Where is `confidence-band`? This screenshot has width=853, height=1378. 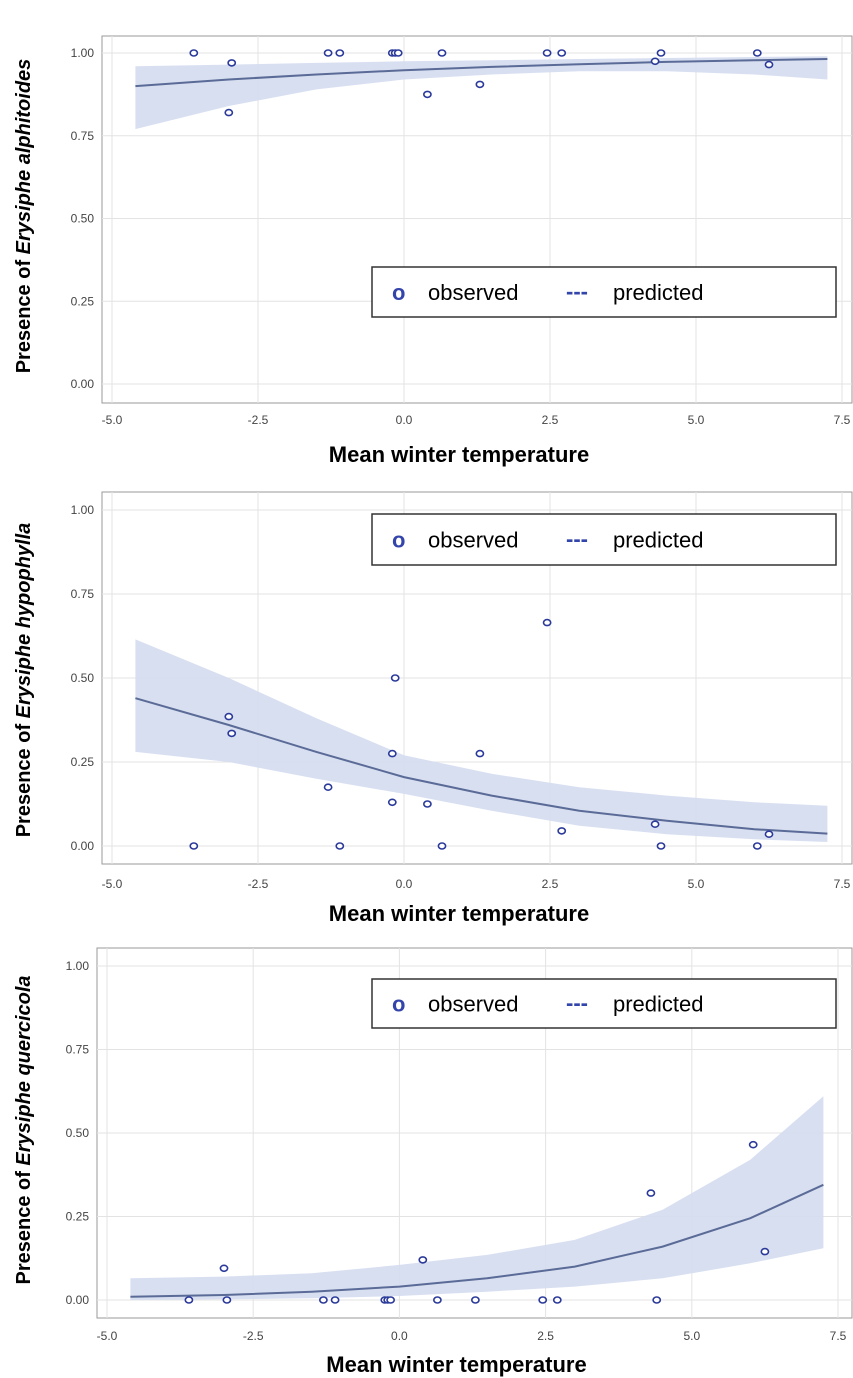
confidence-band is located at coordinates (481, 740).